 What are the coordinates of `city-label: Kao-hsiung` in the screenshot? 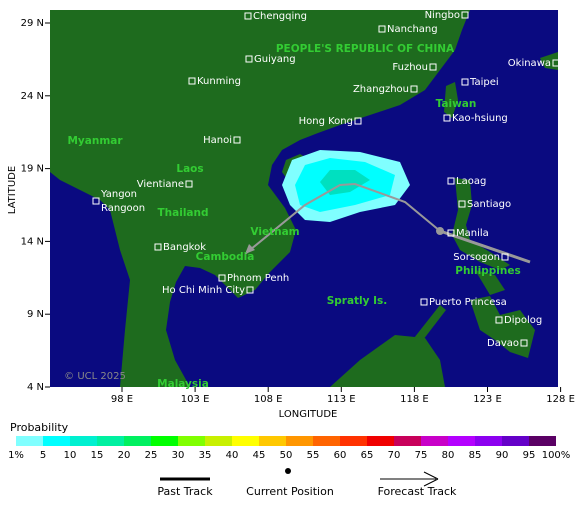 It's located at (480, 118).